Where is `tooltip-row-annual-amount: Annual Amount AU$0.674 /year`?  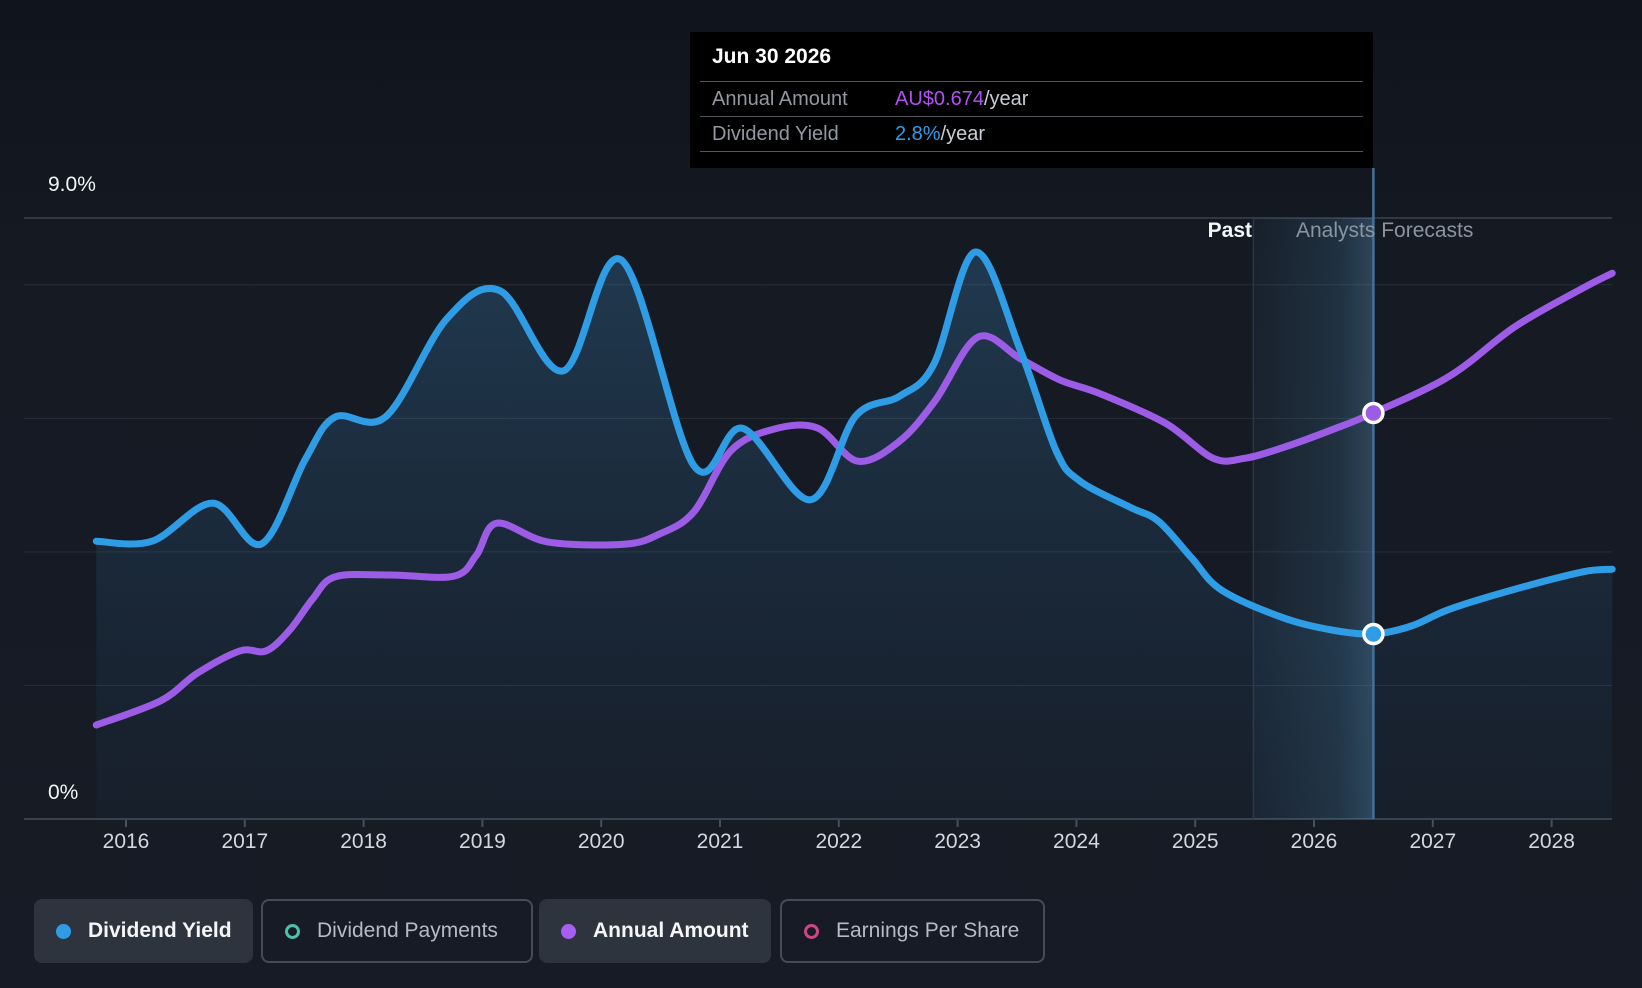 tooltip-row-annual-amount: Annual Amount AU$0.674 /year is located at coordinates (1031, 99).